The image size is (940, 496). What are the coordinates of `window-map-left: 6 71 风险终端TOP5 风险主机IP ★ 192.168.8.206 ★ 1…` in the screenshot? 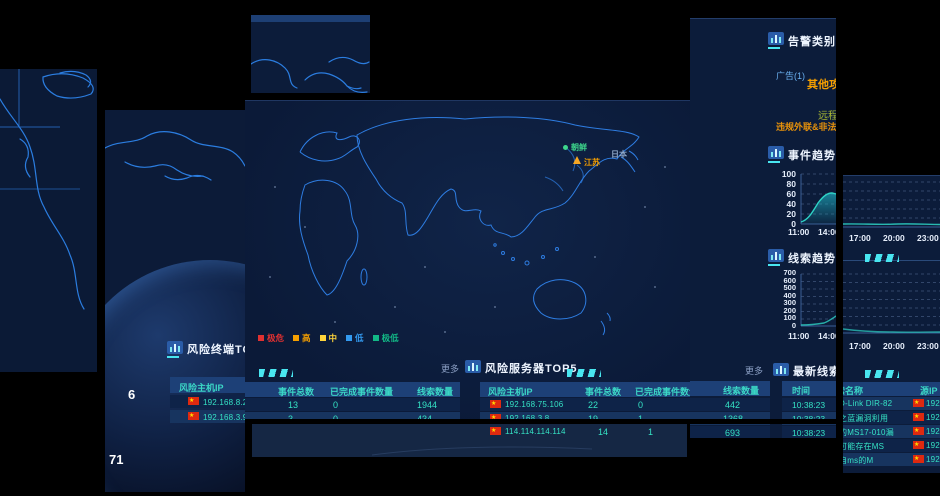 It's located at (175, 301).